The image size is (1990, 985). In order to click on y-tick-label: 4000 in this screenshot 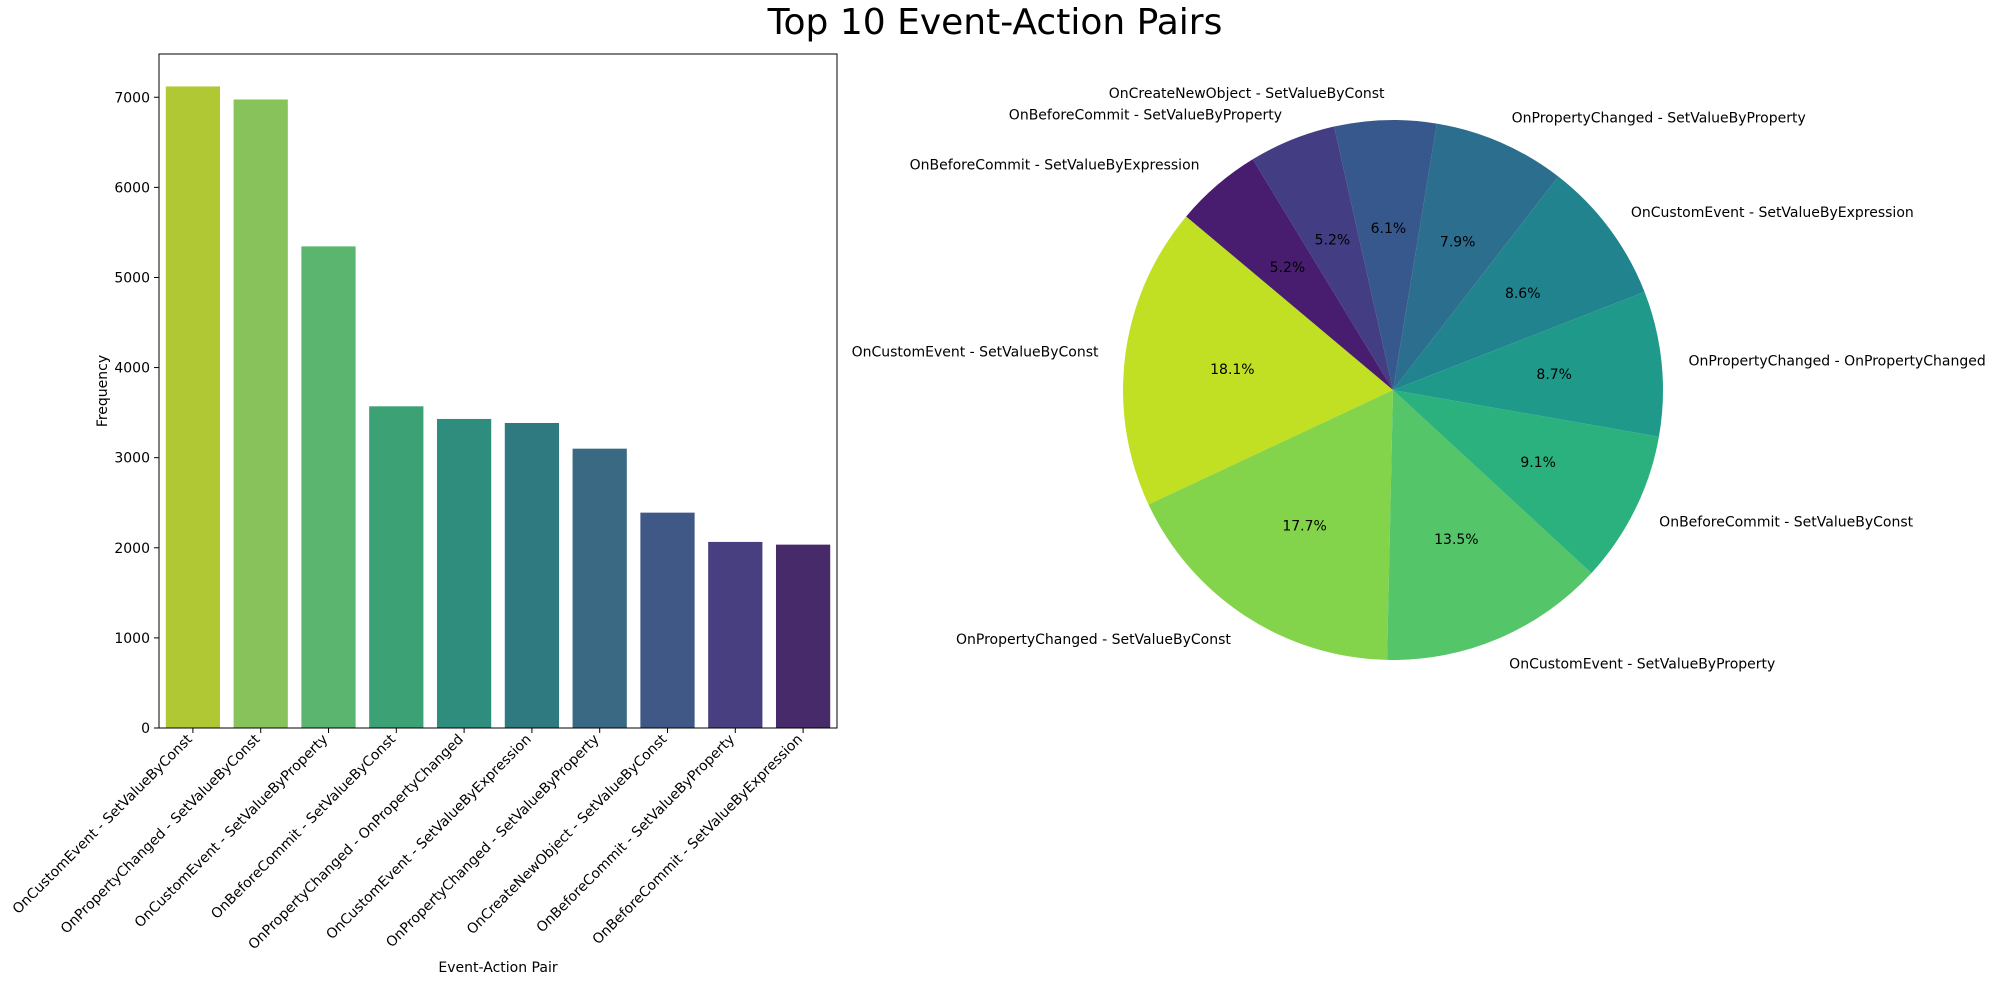, I will do `click(132, 369)`.